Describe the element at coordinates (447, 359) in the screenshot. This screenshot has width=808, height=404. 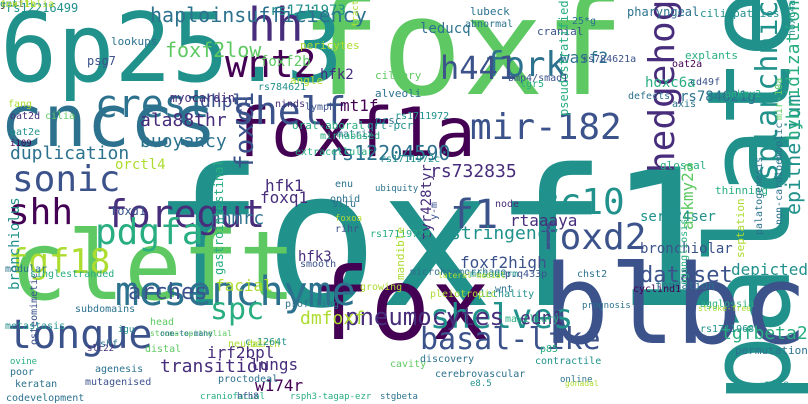
I see `cloud-word: discovery` at that location.